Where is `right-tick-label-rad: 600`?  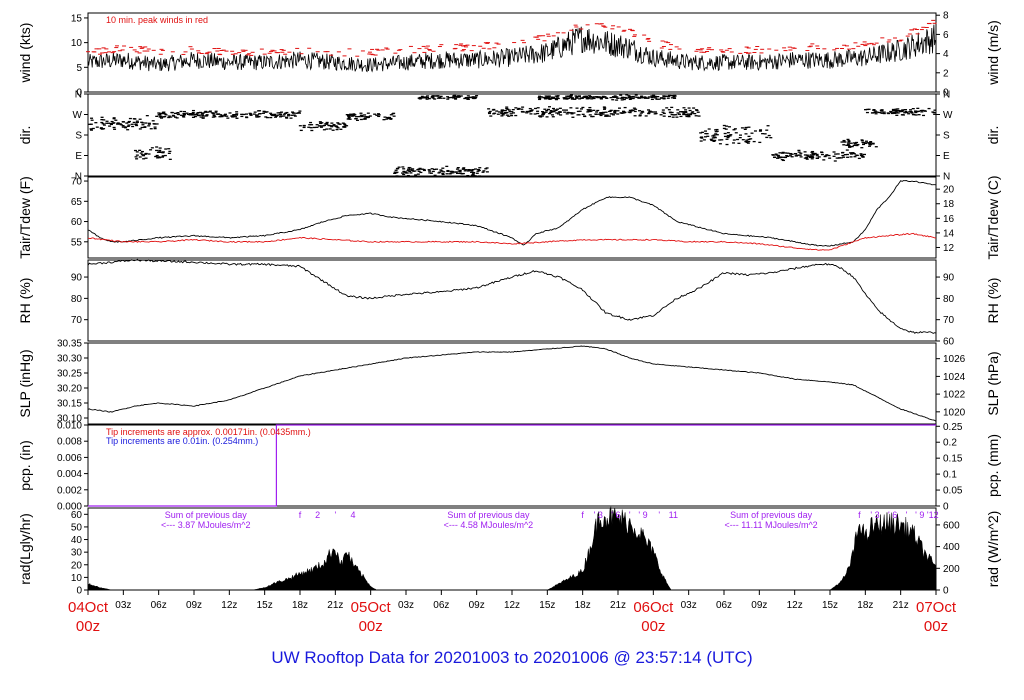 right-tick-label-rad: 600 is located at coordinates (951, 525).